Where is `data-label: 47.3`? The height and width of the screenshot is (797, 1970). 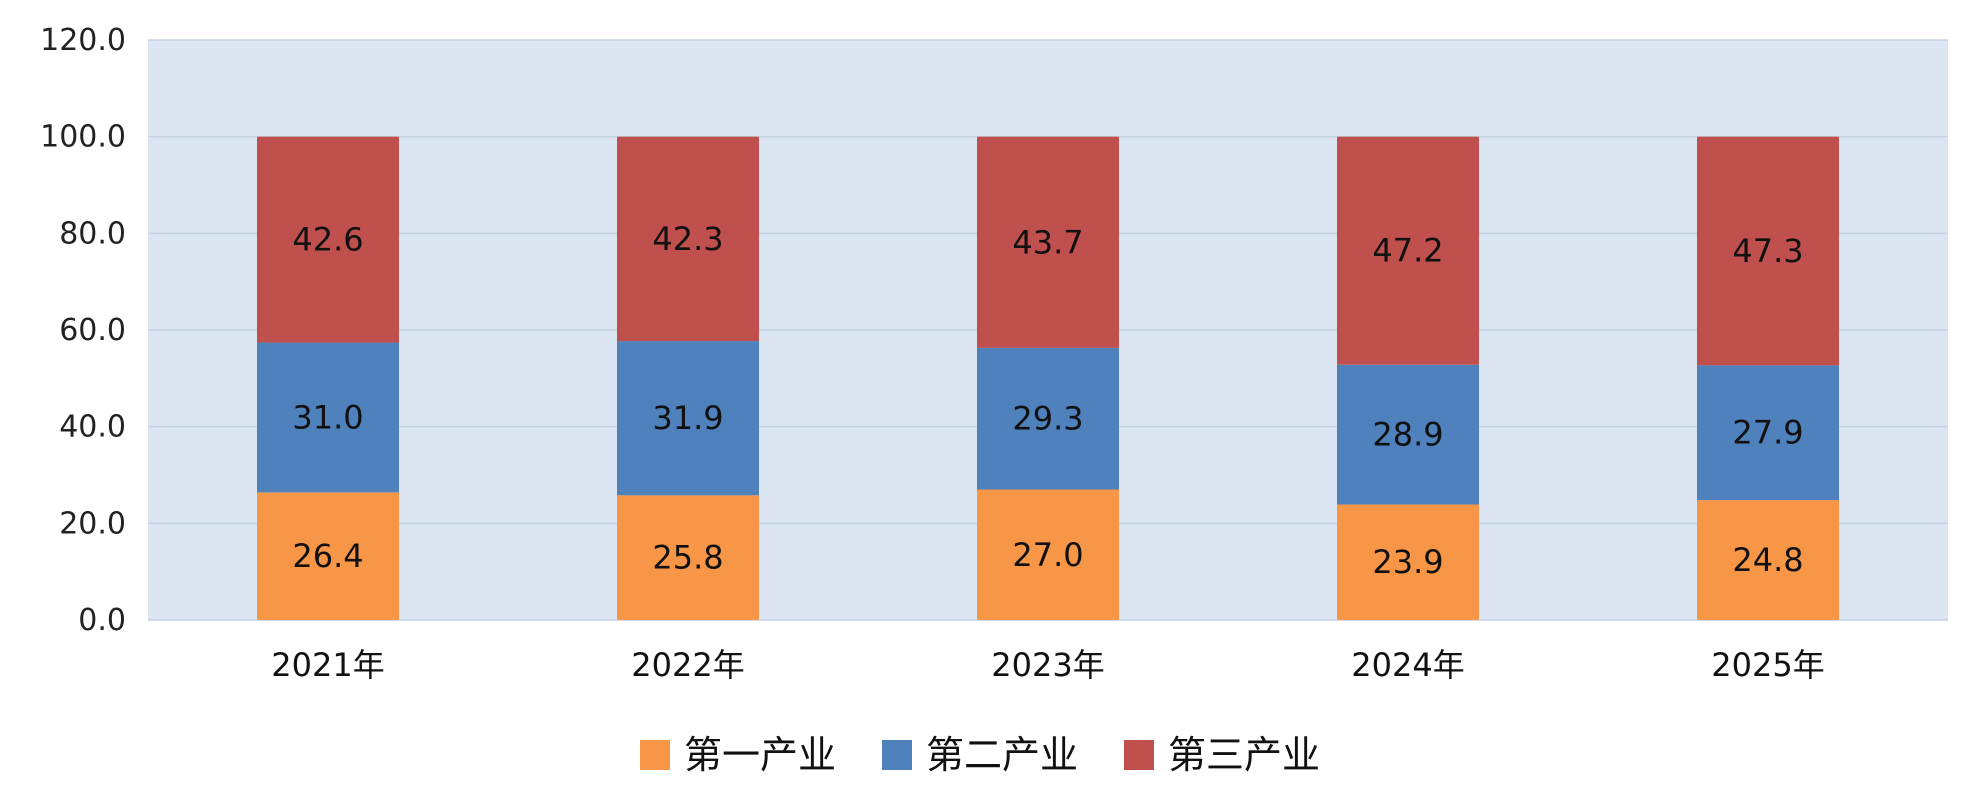
data-label: 47.3 is located at coordinates (1767, 251).